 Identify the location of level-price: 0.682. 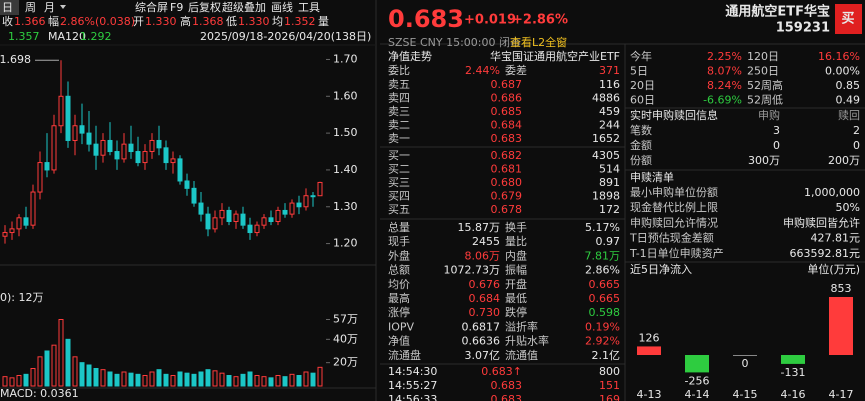
(507, 155).